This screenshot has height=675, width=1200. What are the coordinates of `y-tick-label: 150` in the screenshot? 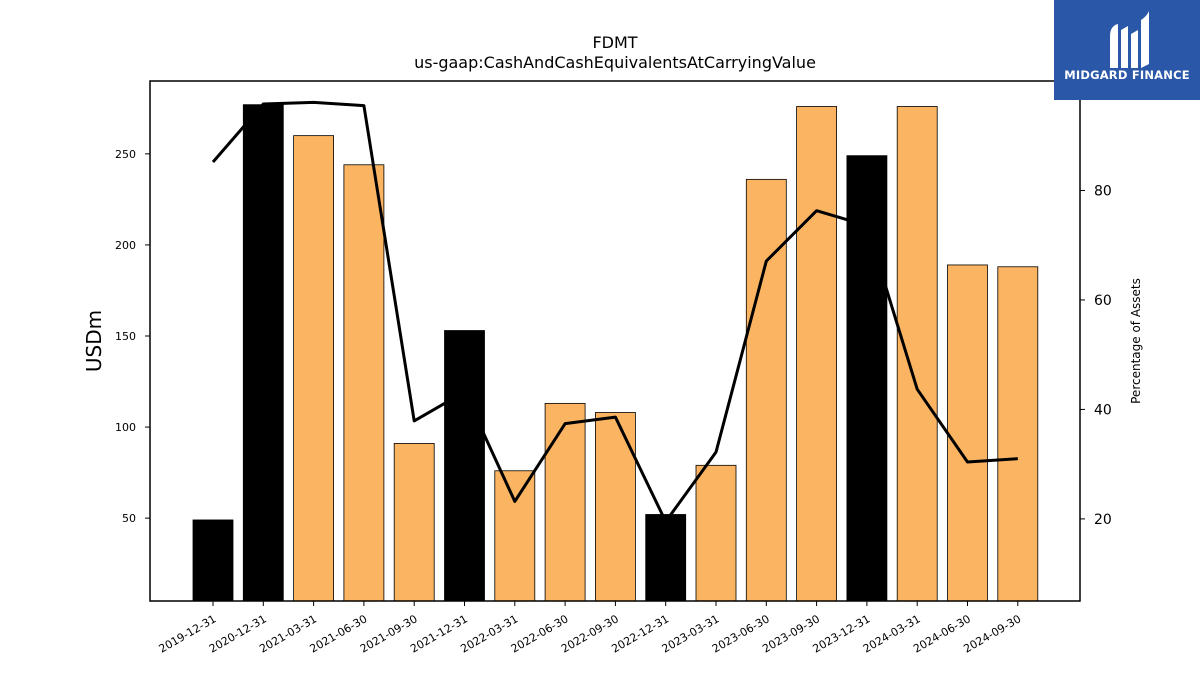 It's located at (125, 336).